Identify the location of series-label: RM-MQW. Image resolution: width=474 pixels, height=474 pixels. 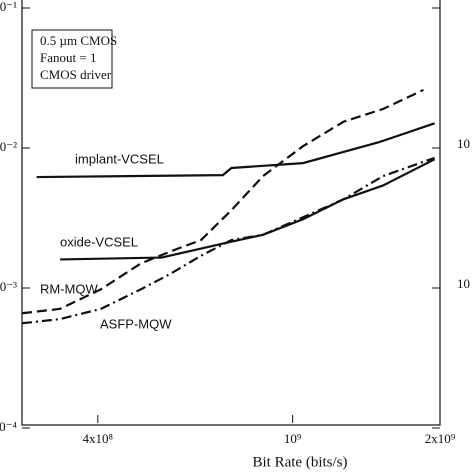
(69, 288).